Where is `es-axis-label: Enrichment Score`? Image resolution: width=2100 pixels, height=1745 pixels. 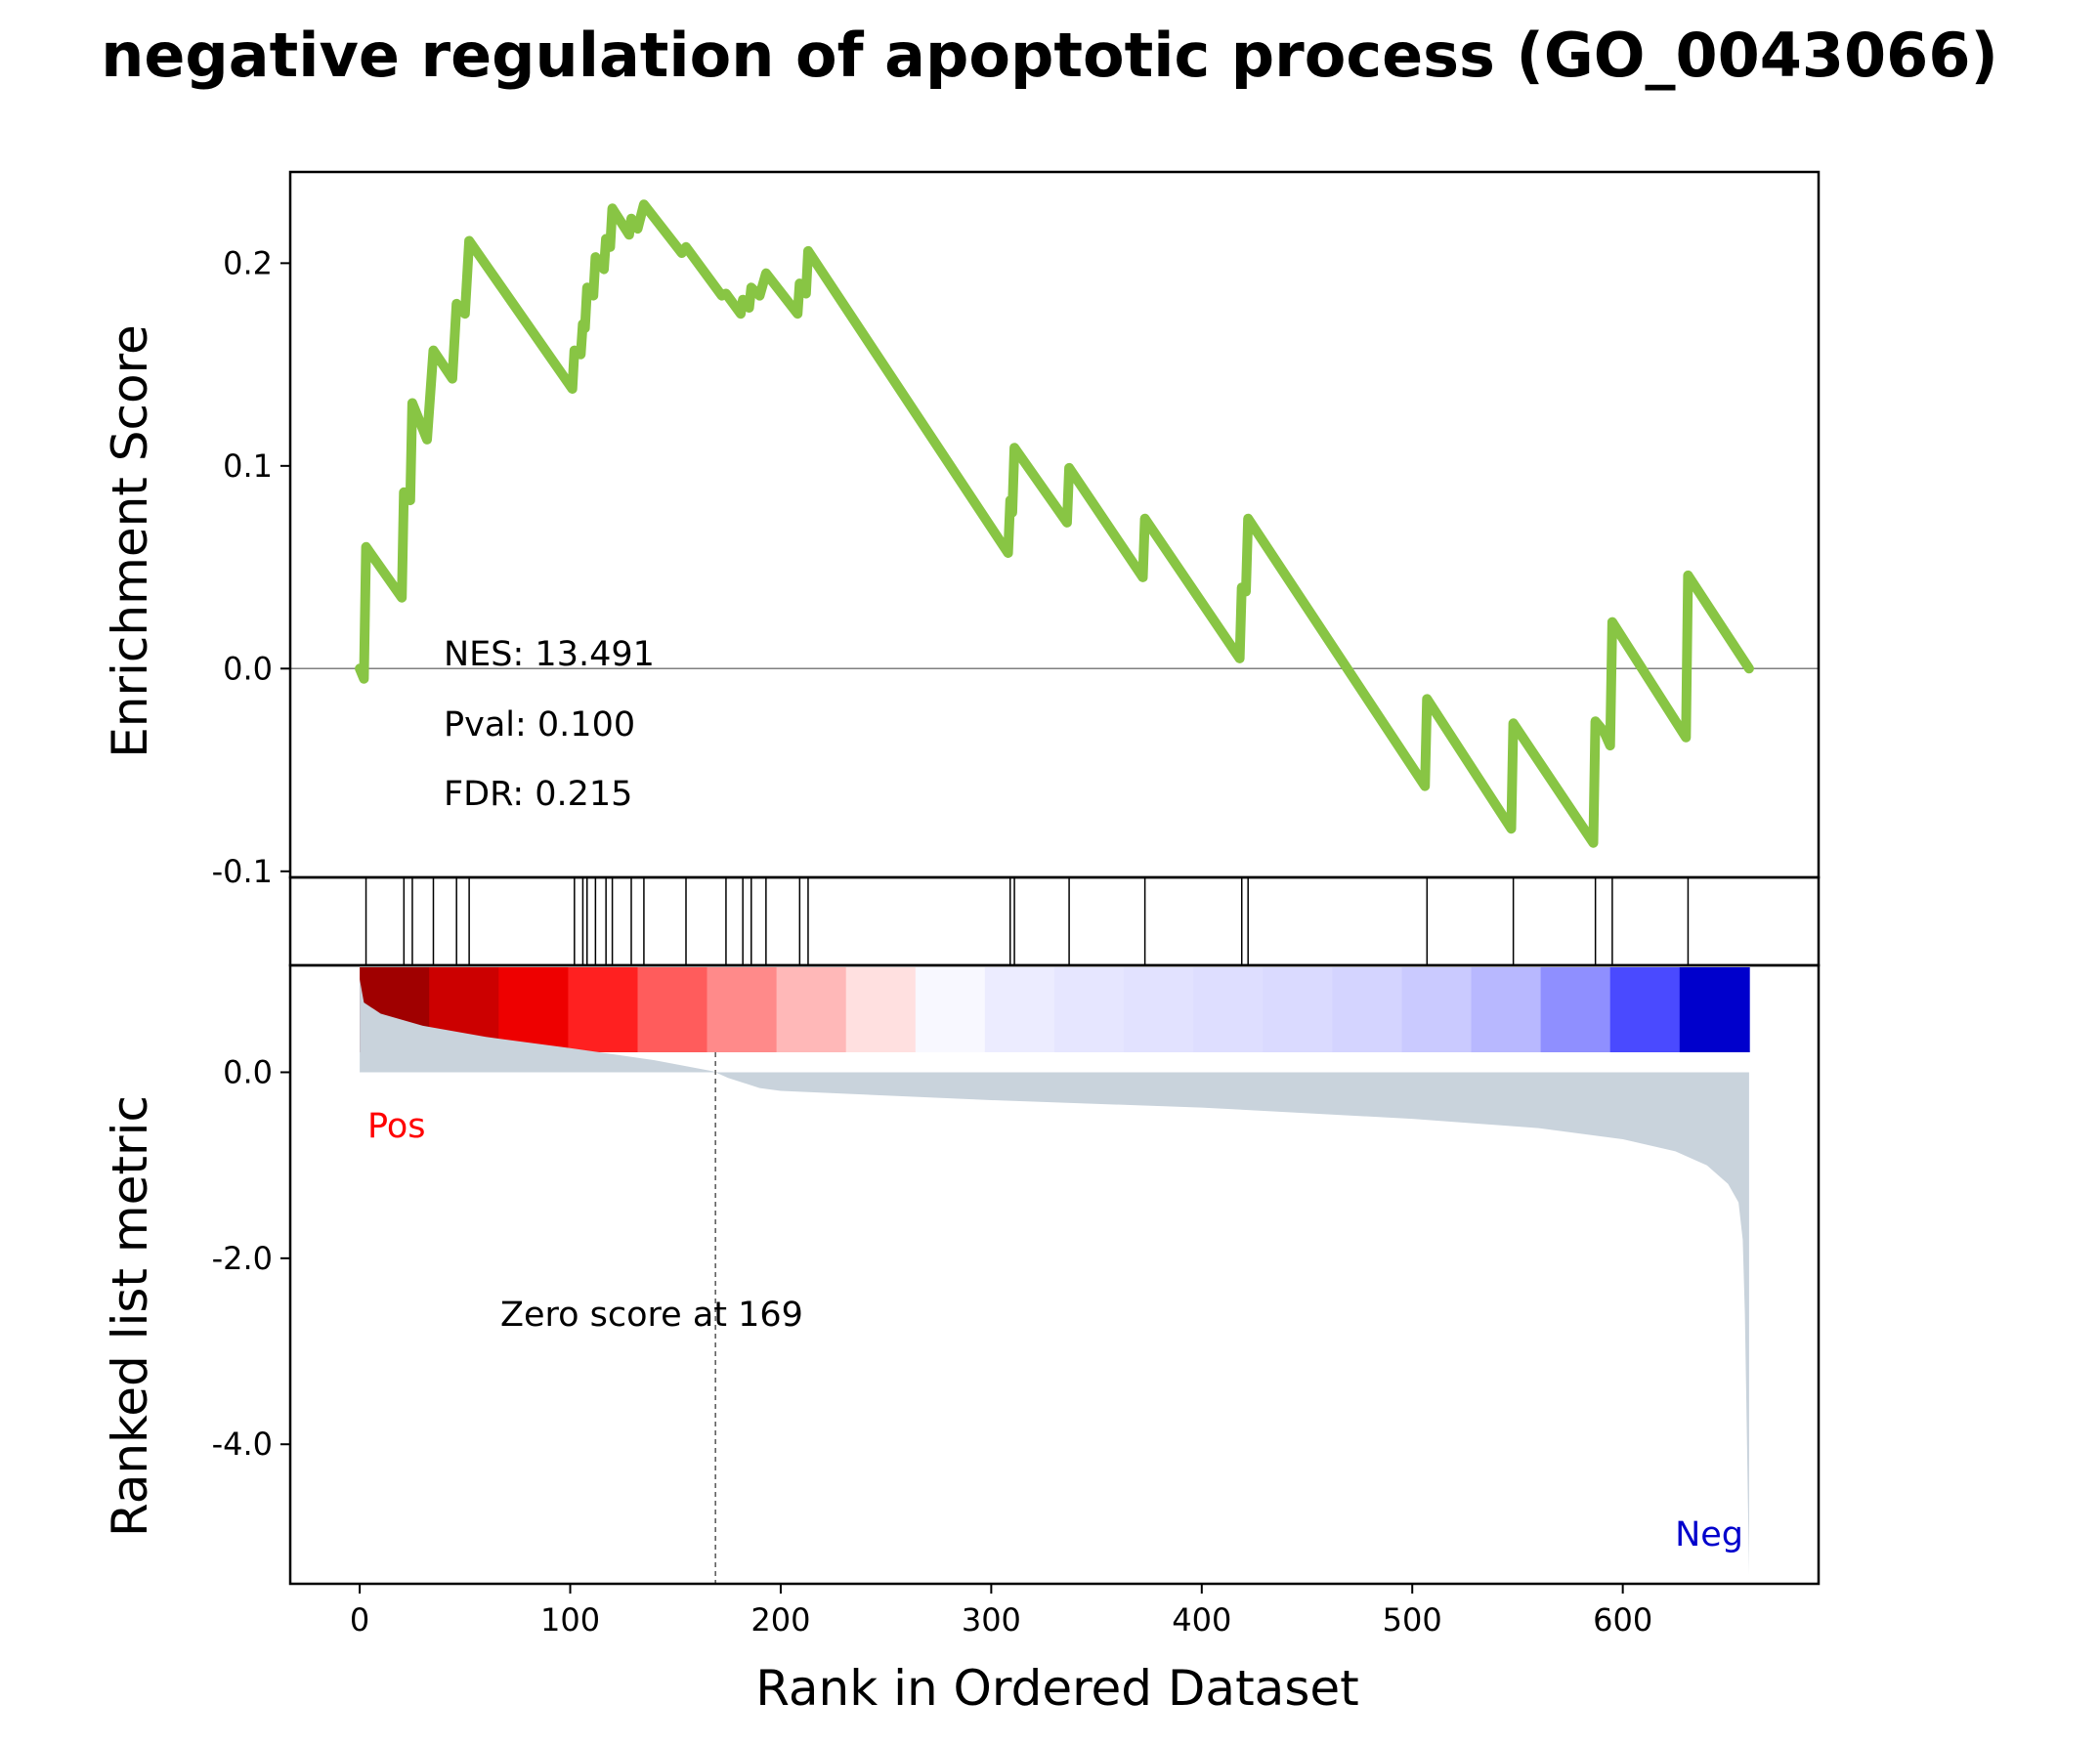 es-axis-label: Enrichment Score is located at coordinates (130, 541).